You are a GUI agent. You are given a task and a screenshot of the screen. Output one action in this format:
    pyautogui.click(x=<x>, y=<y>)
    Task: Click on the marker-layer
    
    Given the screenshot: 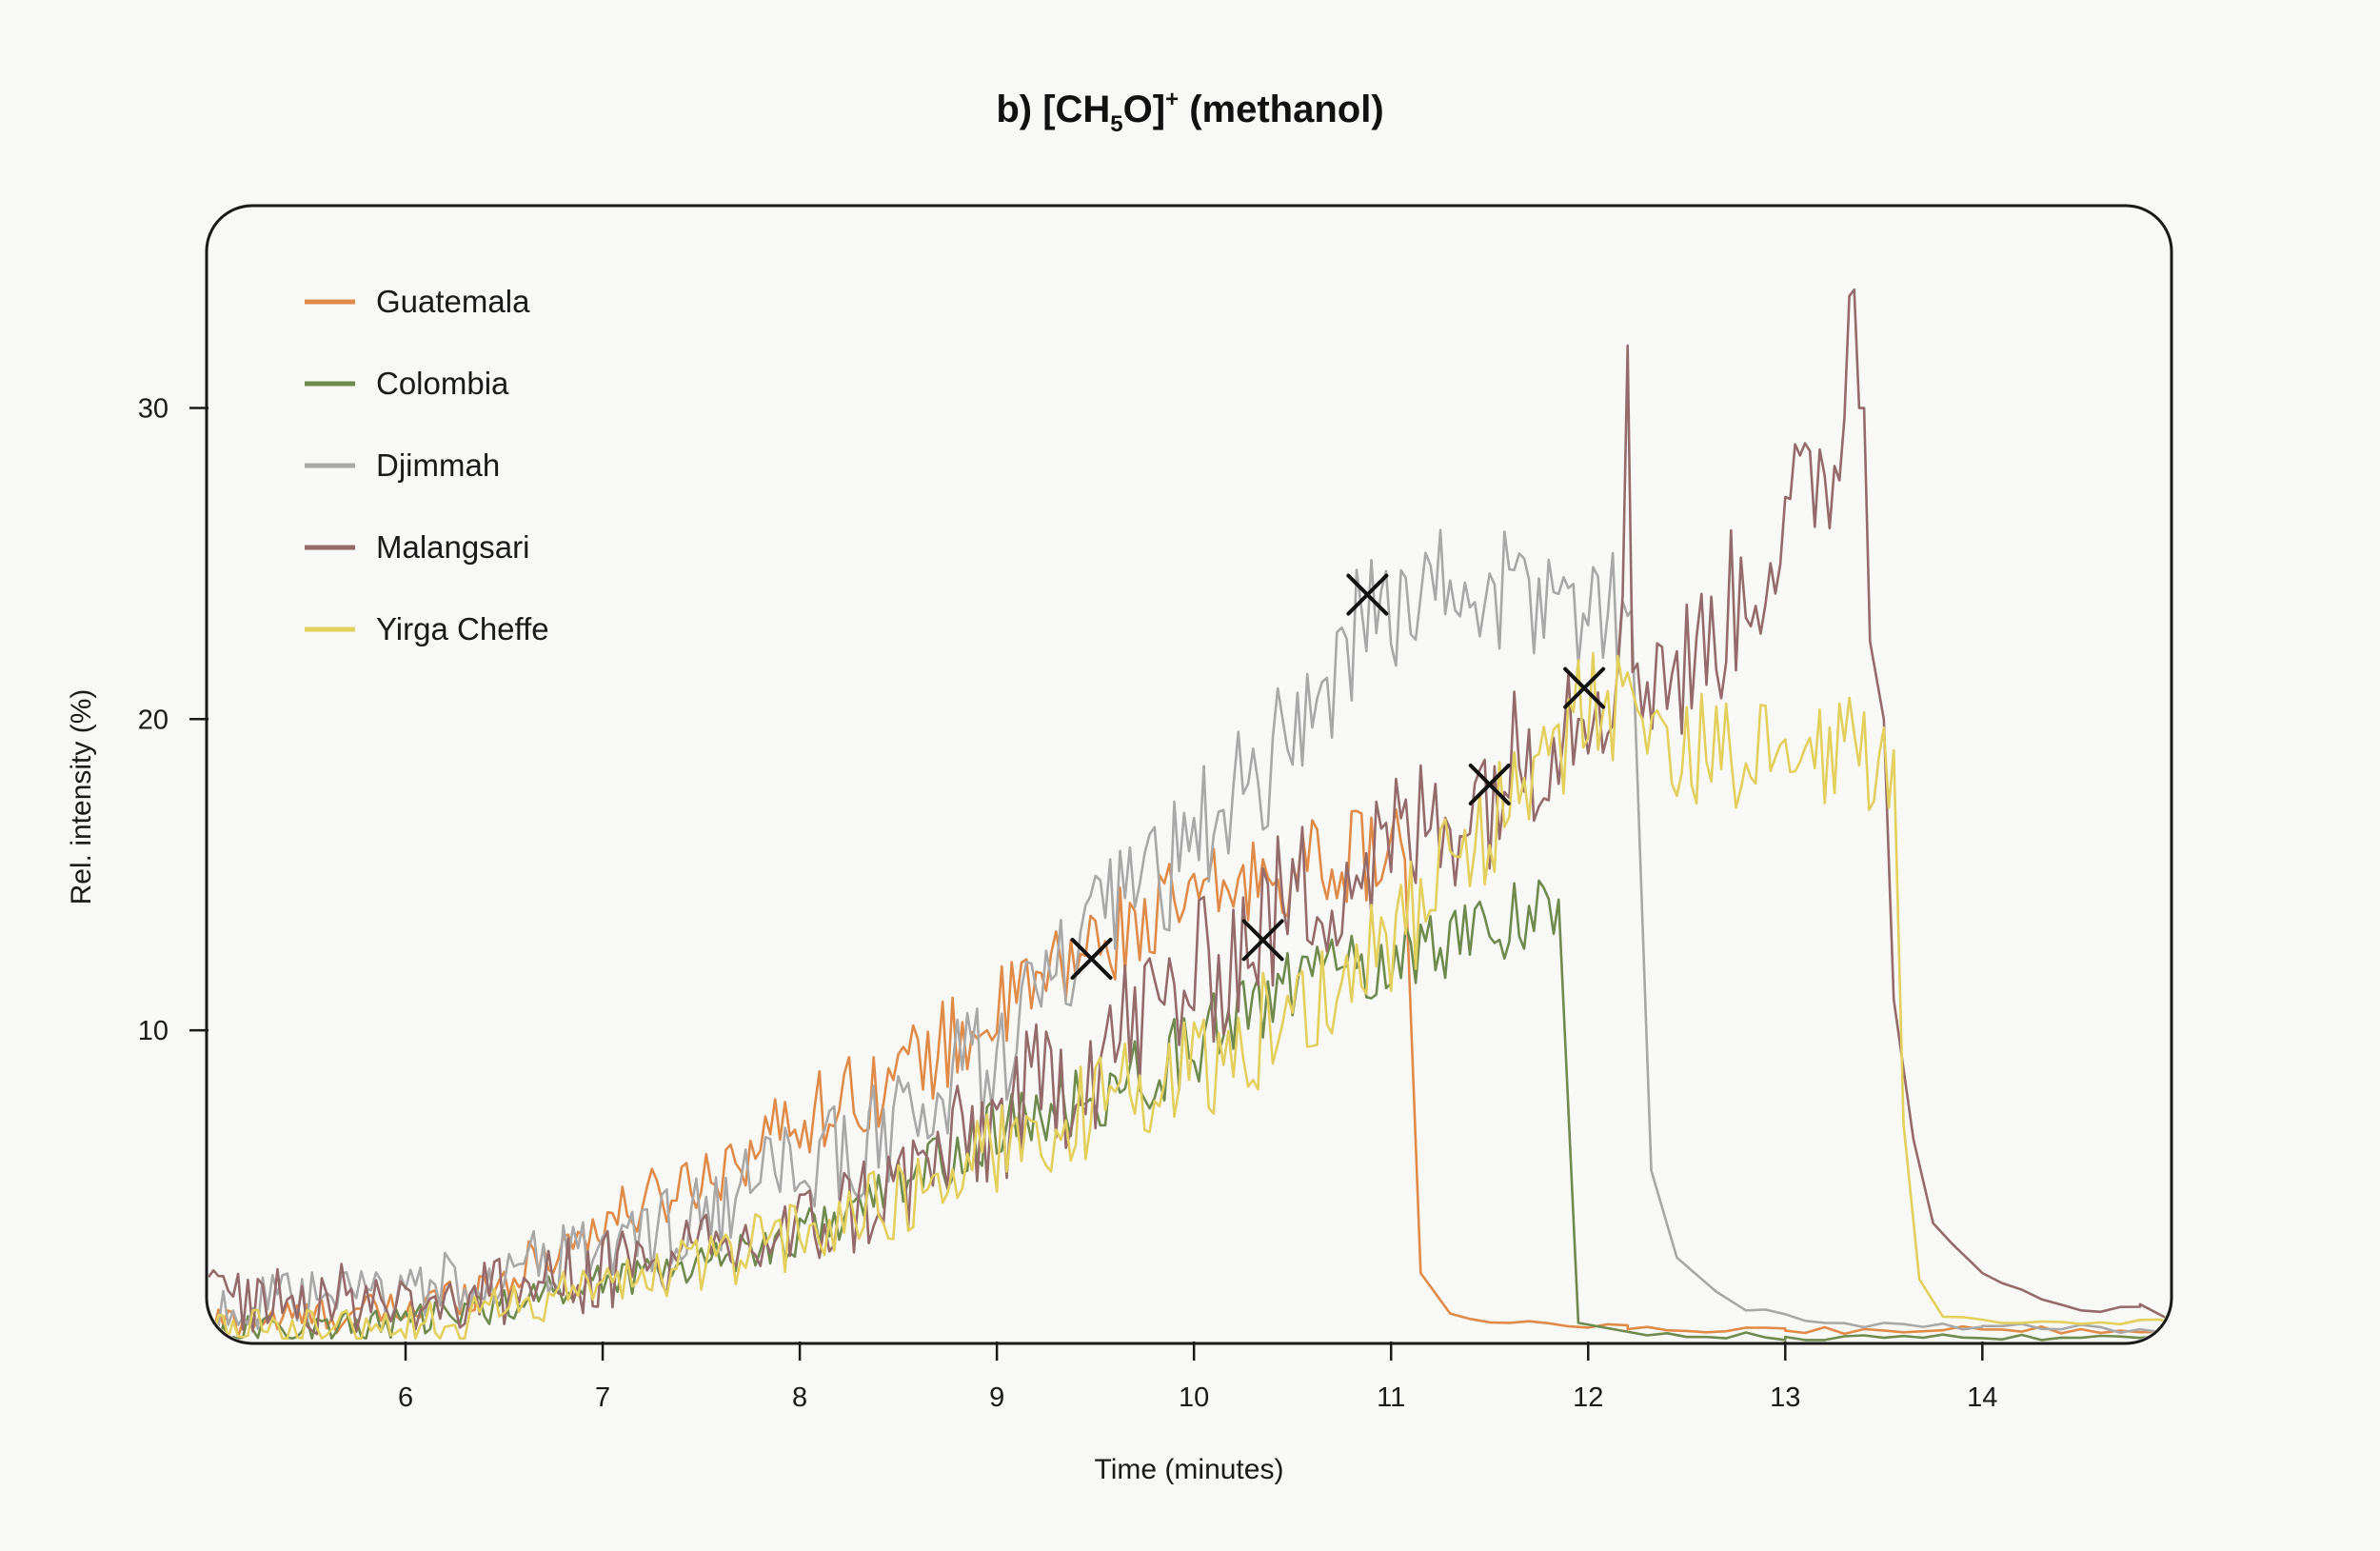 What is the action you would take?
    pyautogui.click(x=1338, y=776)
    